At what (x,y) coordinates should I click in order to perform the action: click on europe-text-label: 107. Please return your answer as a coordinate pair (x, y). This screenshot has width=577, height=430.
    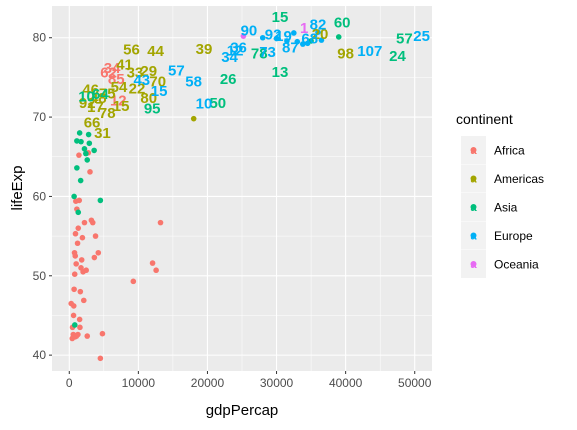
    Looking at the image, I should click on (369, 51).